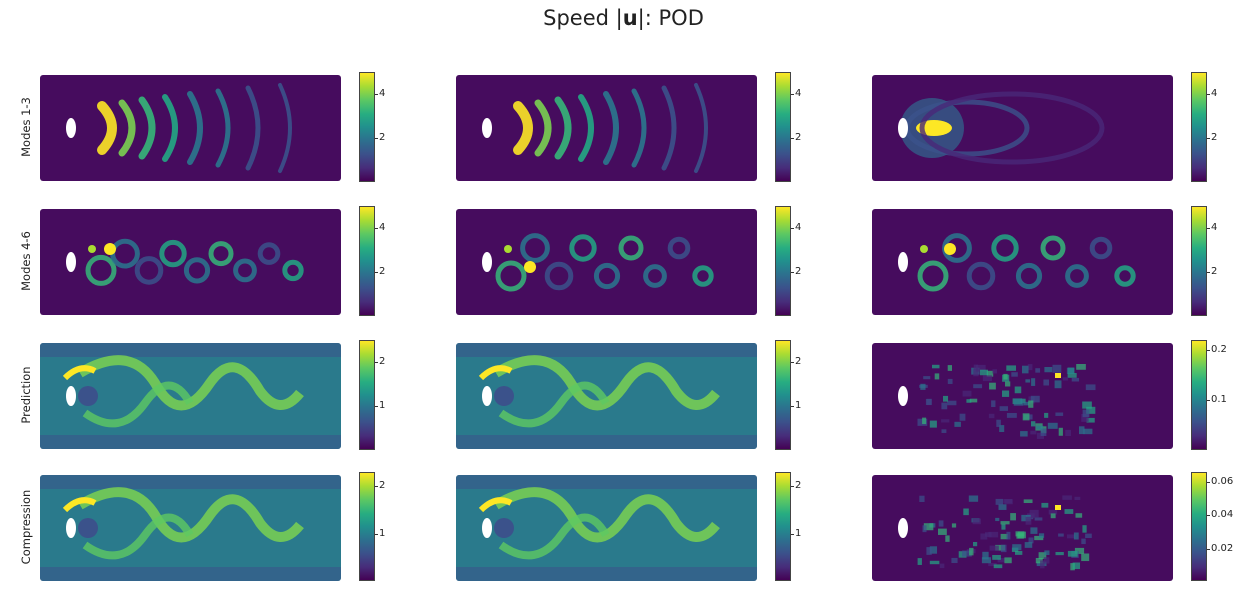 This screenshot has width=1247, height=597. Describe the element at coordinates (26, 261) in the screenshot. I see `row-label: Modes 4-6` at that location.